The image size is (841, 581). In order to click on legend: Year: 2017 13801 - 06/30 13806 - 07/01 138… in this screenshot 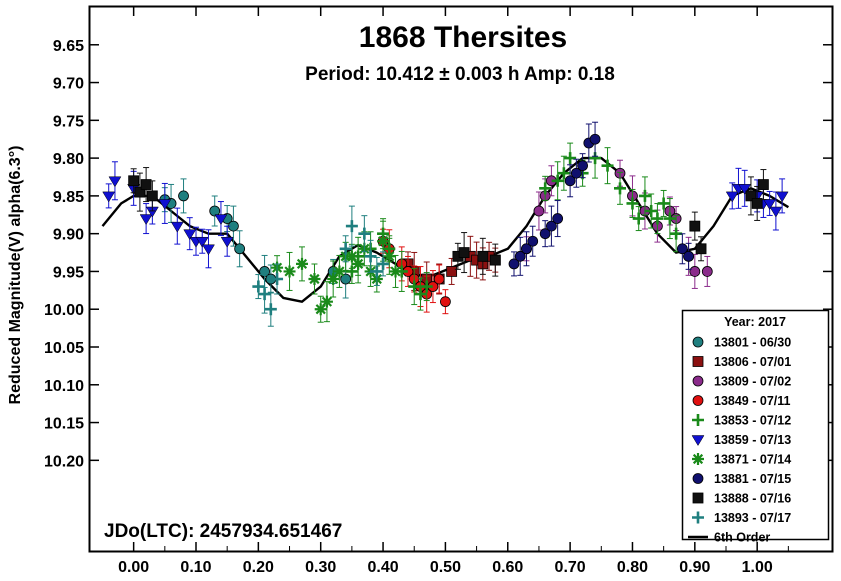, I will do `click(755, 427)`.